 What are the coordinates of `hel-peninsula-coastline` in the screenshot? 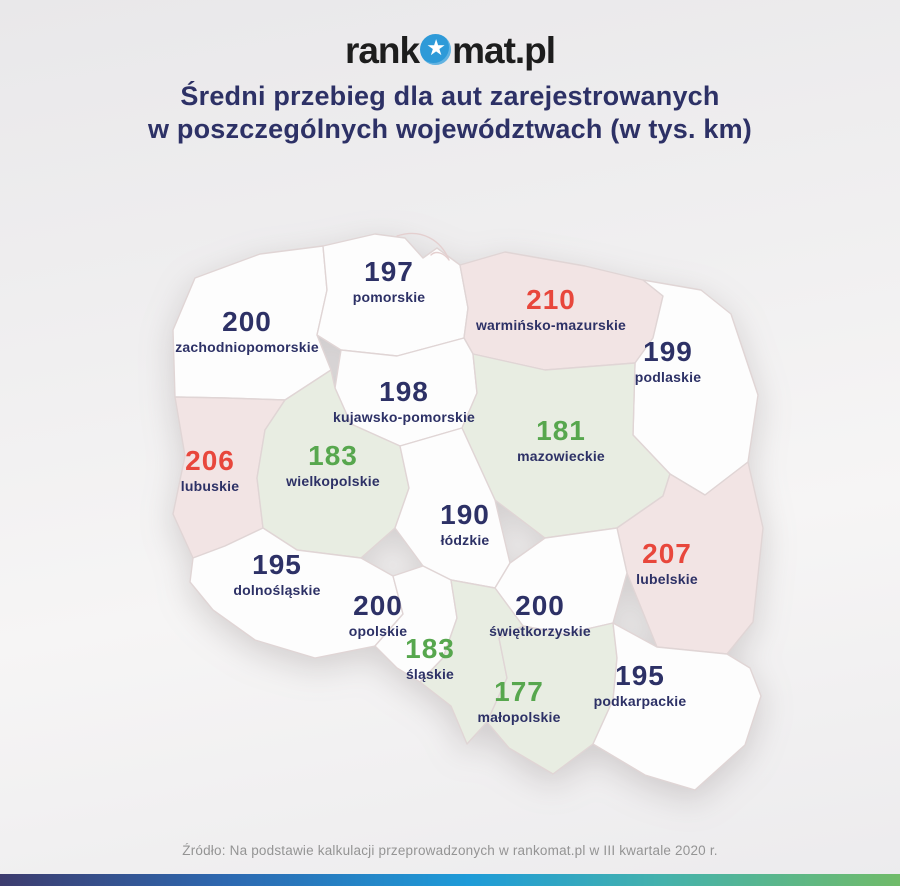 It's located at (423, 246).